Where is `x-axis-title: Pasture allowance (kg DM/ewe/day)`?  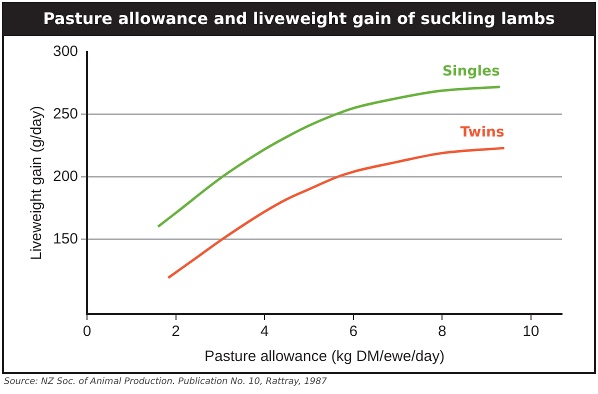 x-axis-title: Pasture allowance (kg DM/ewe/day) is located at coordinates (324, 357).